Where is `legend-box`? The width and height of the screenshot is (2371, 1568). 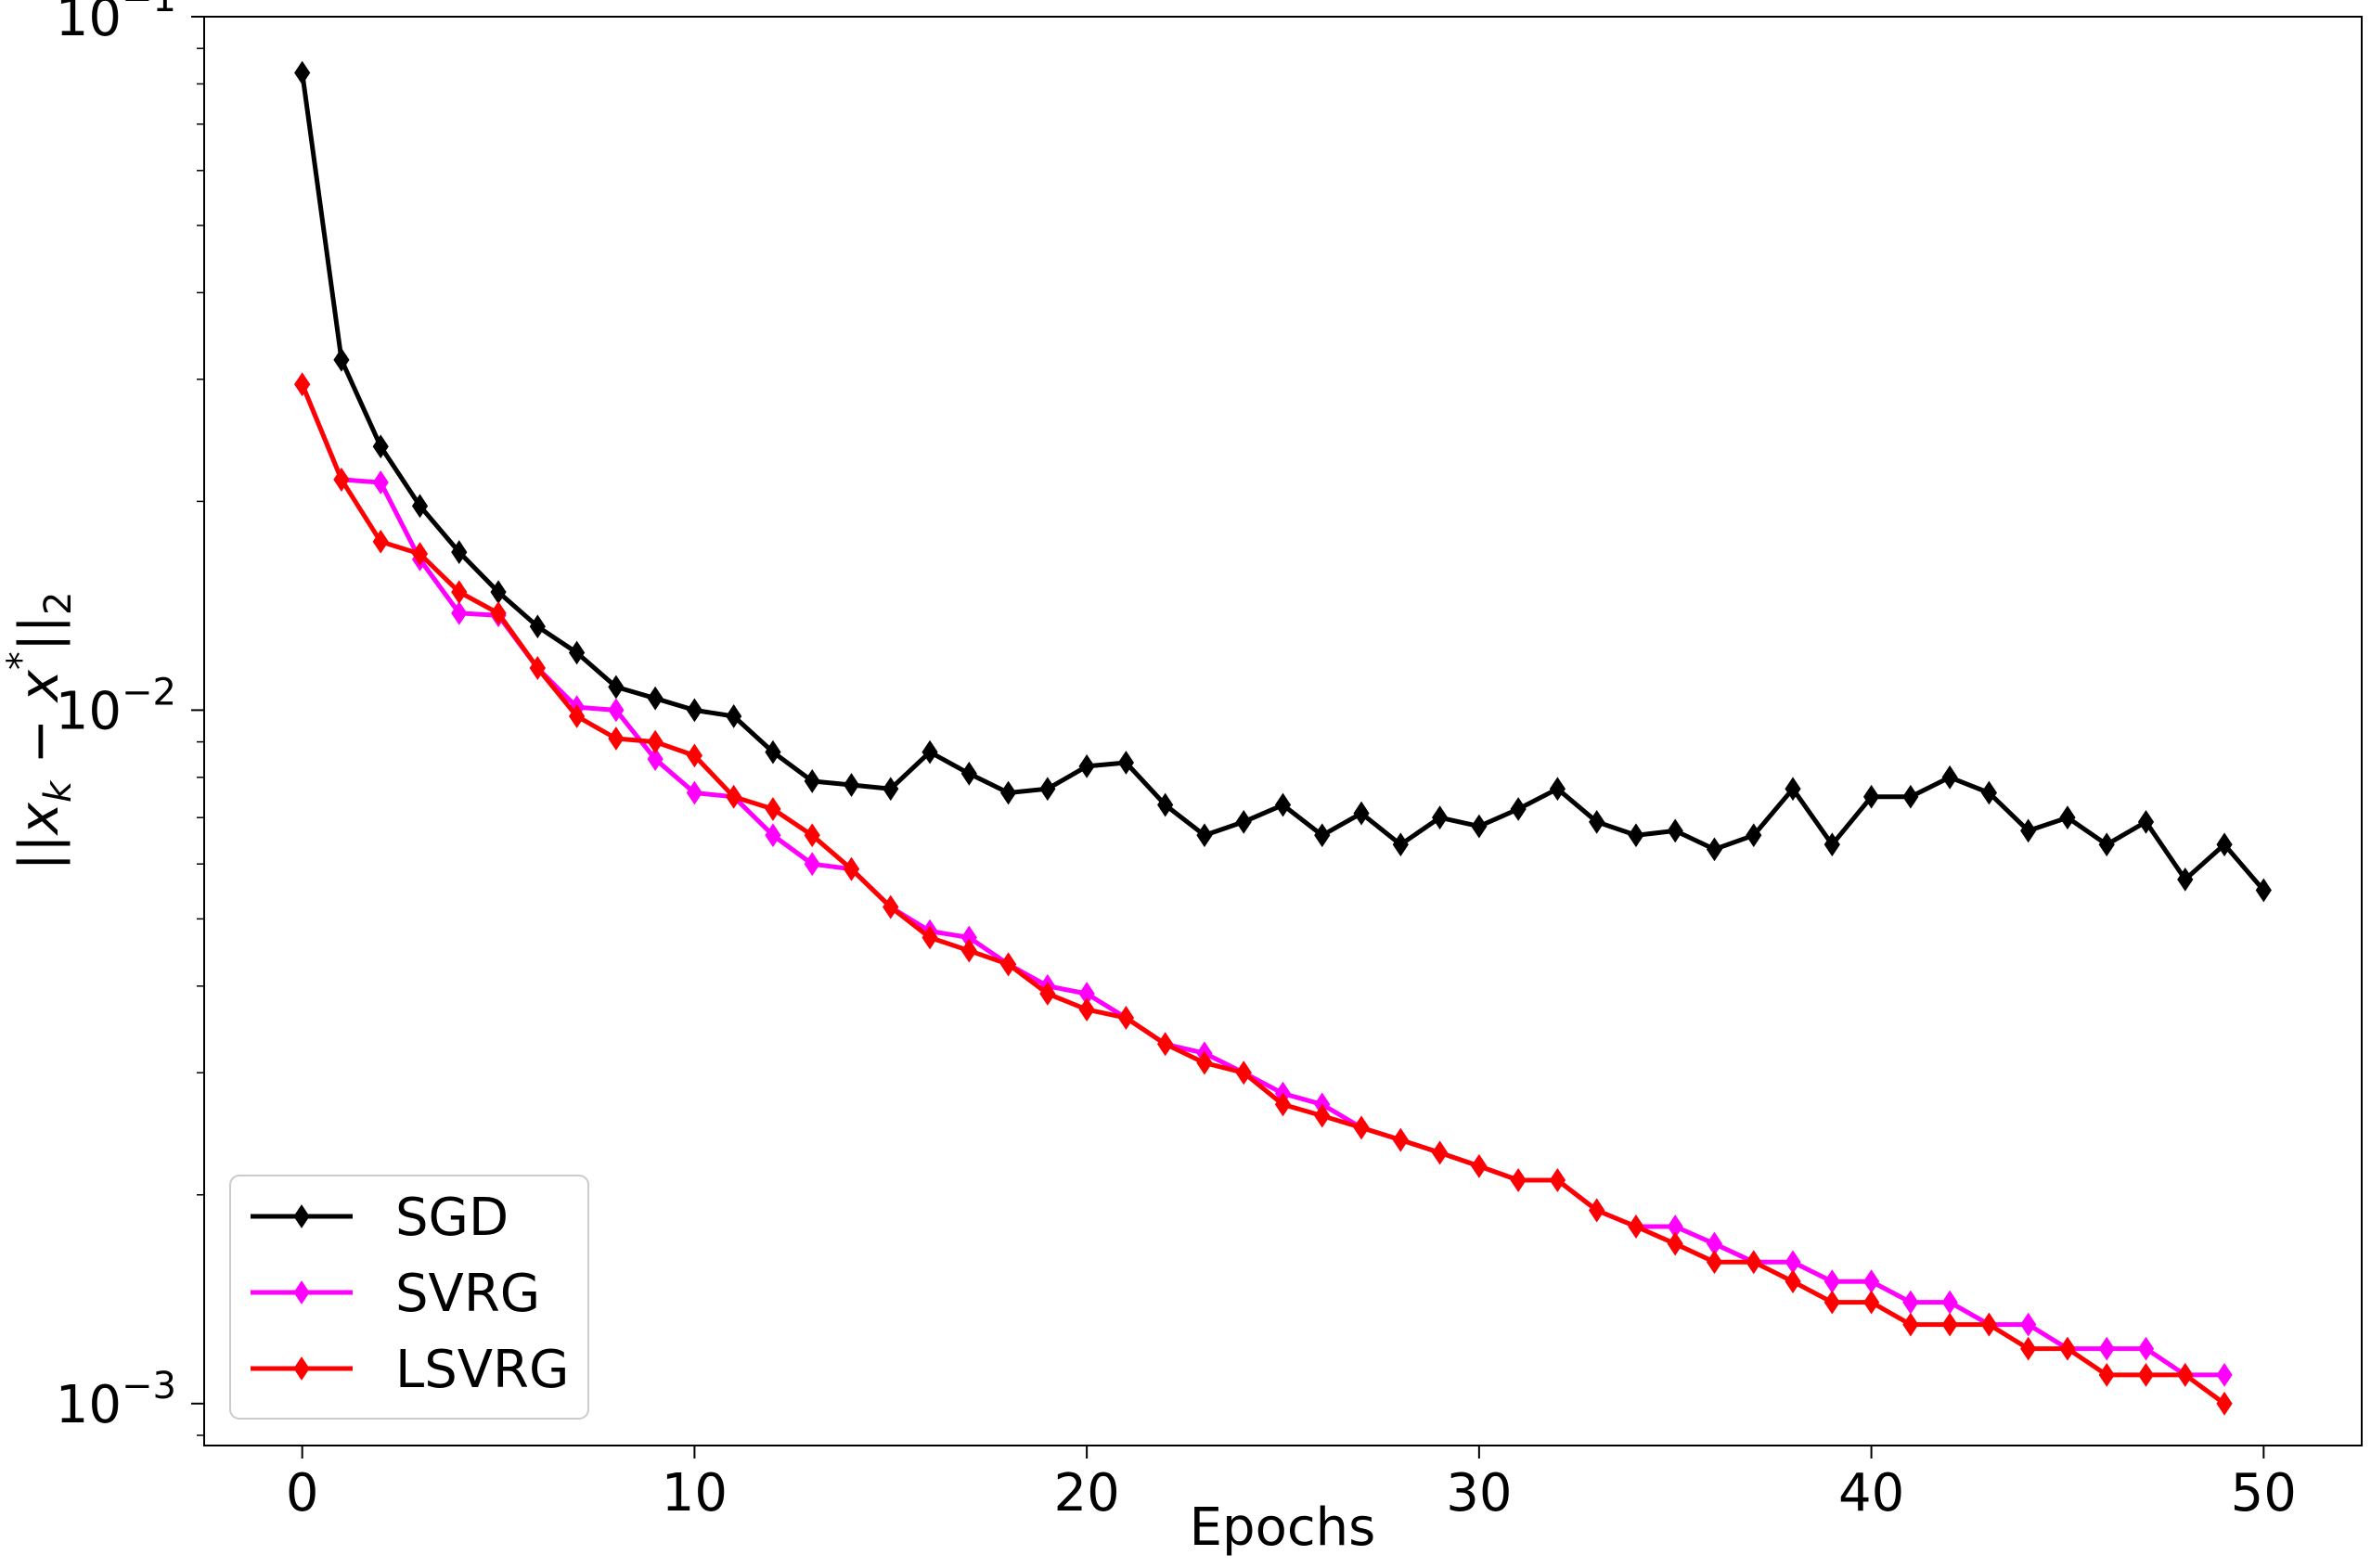 legend-box is located at coordinates (409, 1297).